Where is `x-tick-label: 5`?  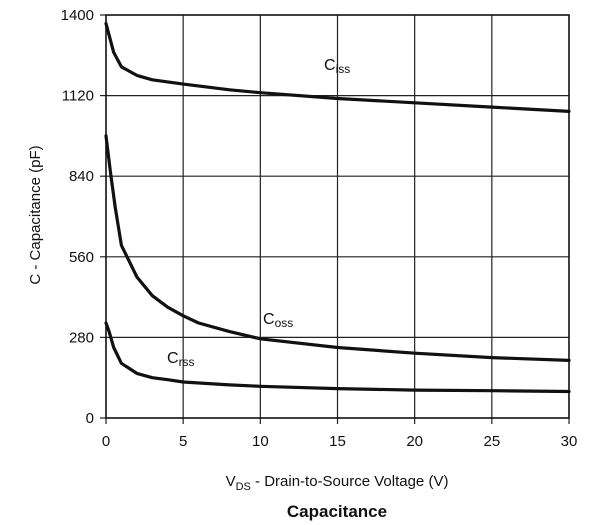 x-tick-label: 5 is located at coordinates (183, 441).